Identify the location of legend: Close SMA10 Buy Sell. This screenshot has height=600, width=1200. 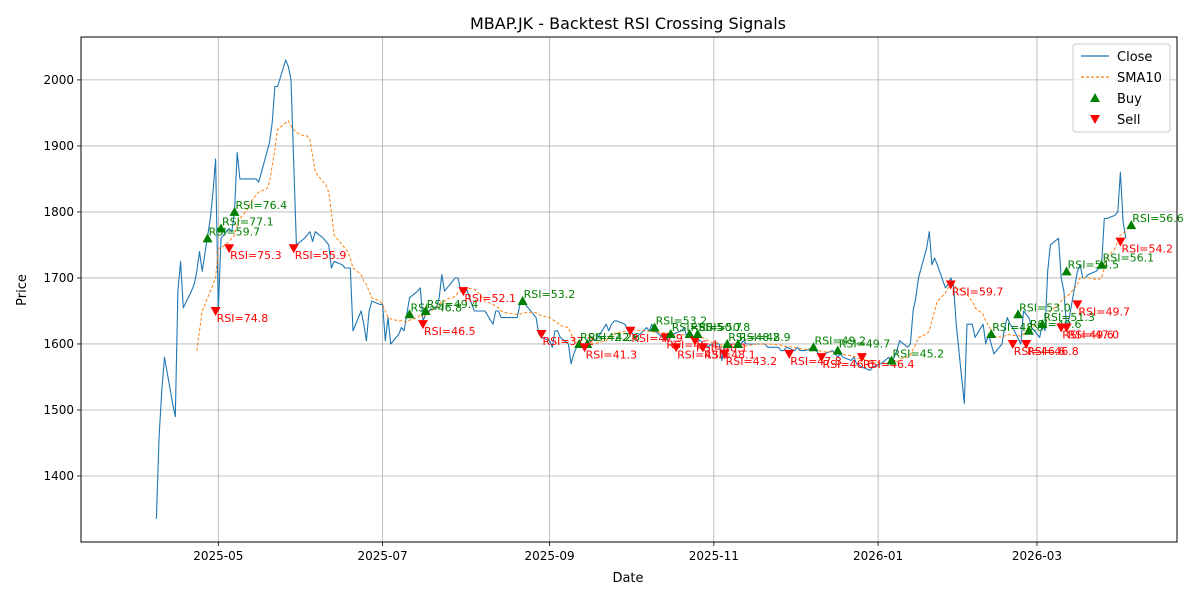
(1121, 88).